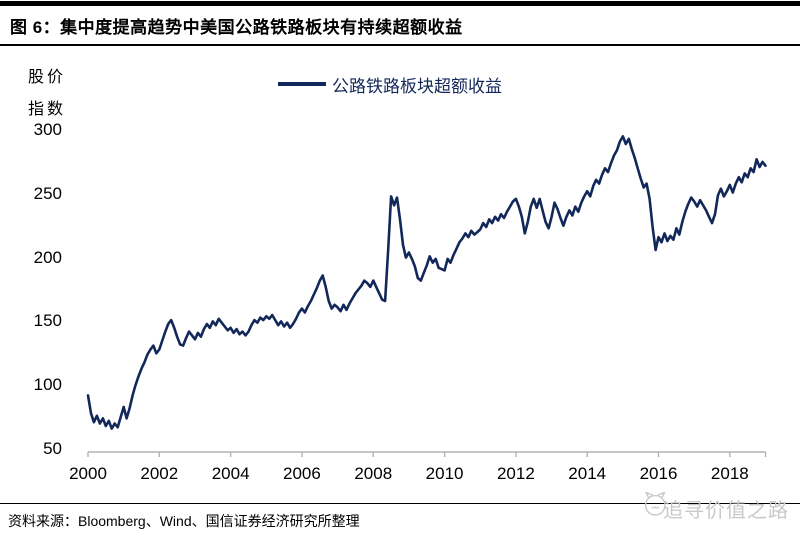  What do you see at coordinates (729, 473) in the screenshot?
I see `x-tick-label-2018: 2018` at bounding box center [729, 473].